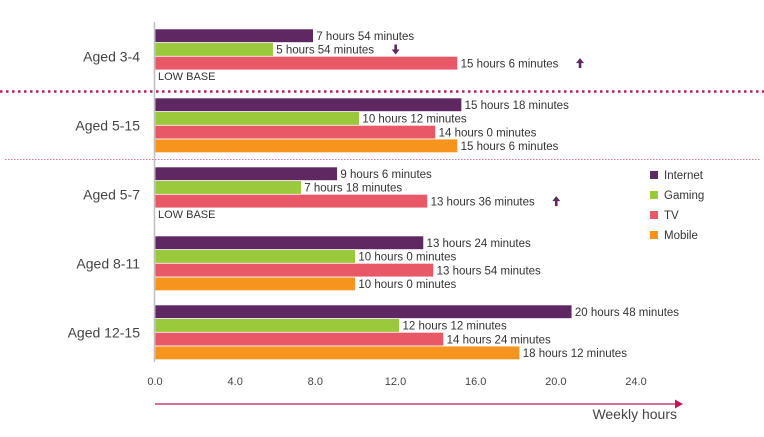 This screenshot has width=764, height=437. I want to click on legend-label: TV, so click(671, 216).